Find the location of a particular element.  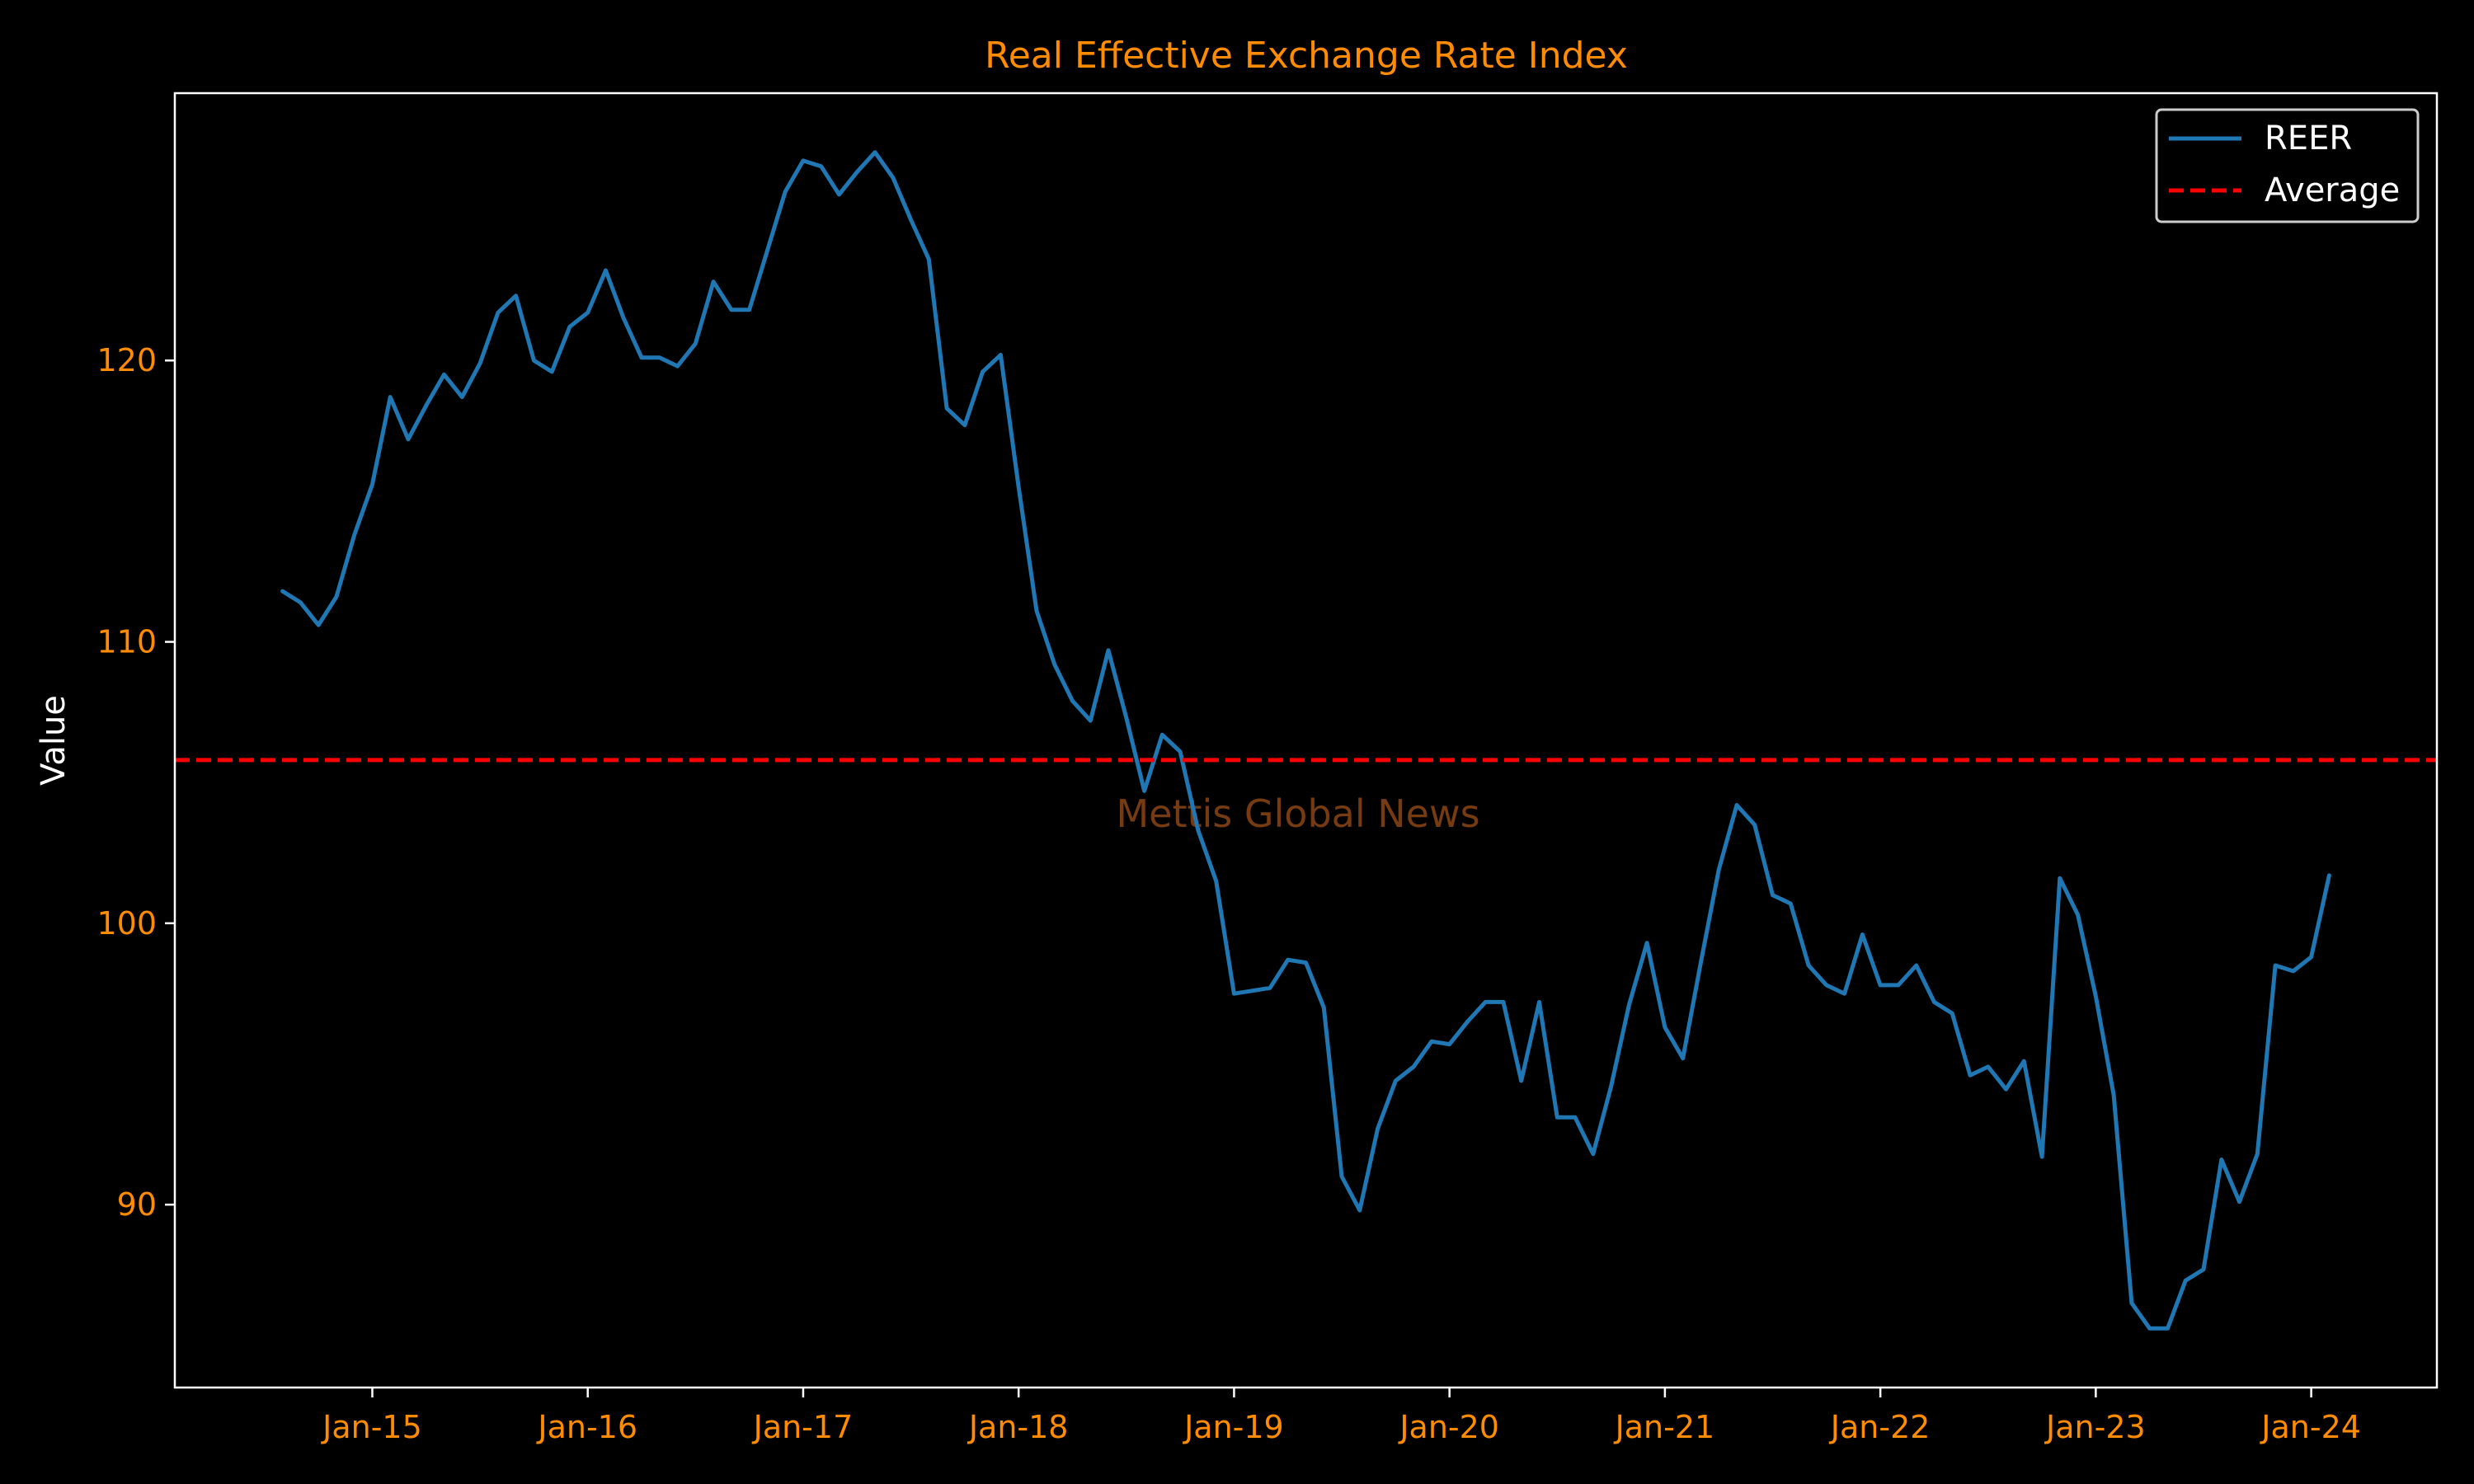

x-tick-label: Jan-21 is located at coordinates (1664, 1427).